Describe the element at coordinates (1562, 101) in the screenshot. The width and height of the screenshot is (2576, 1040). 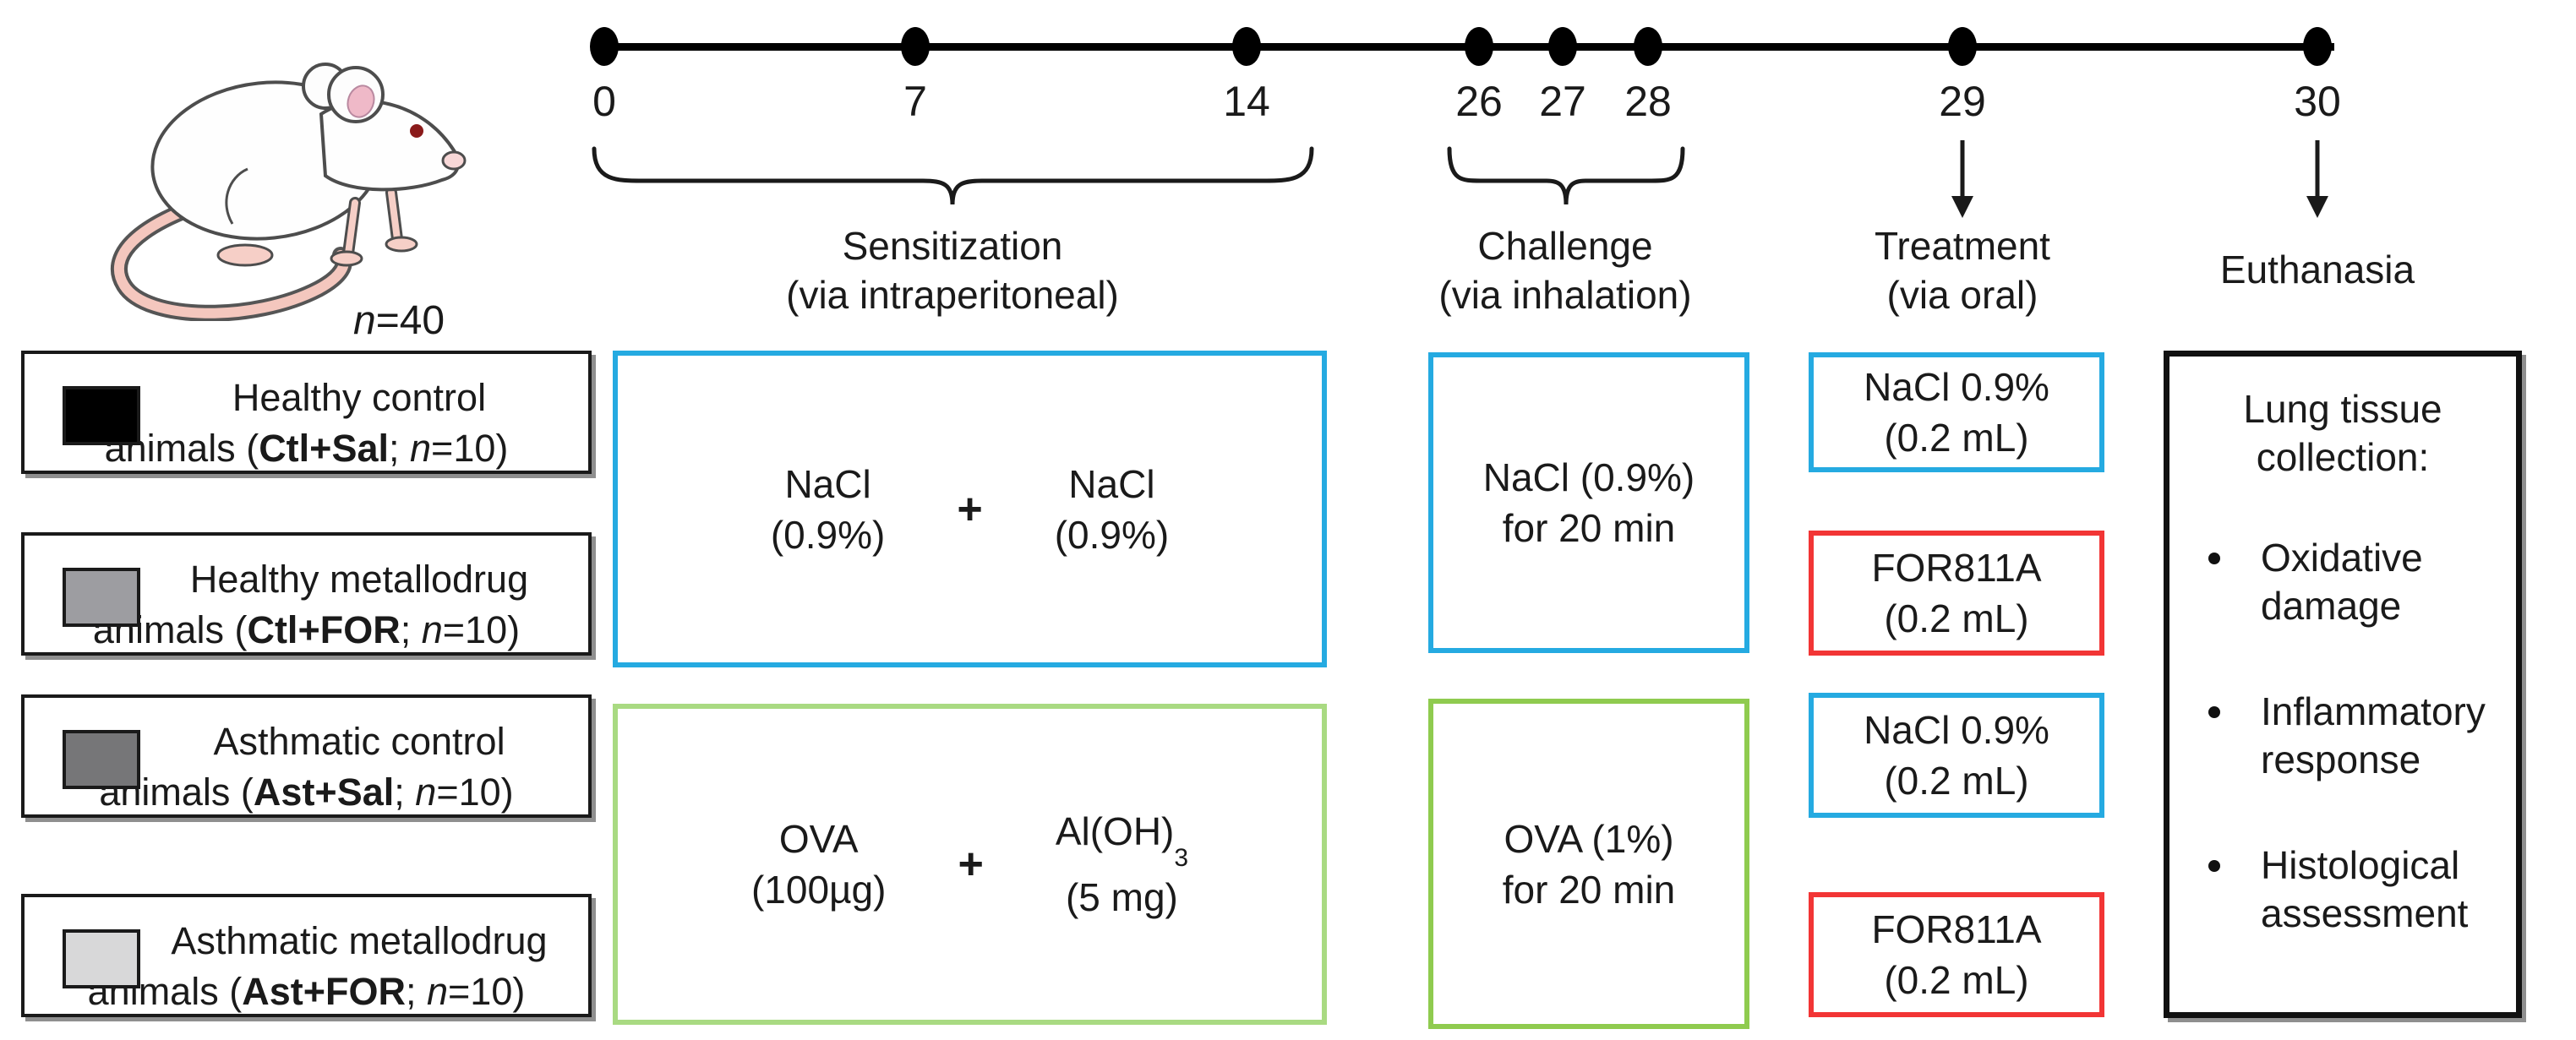
I see `timeline-day-label: 27` at that location.